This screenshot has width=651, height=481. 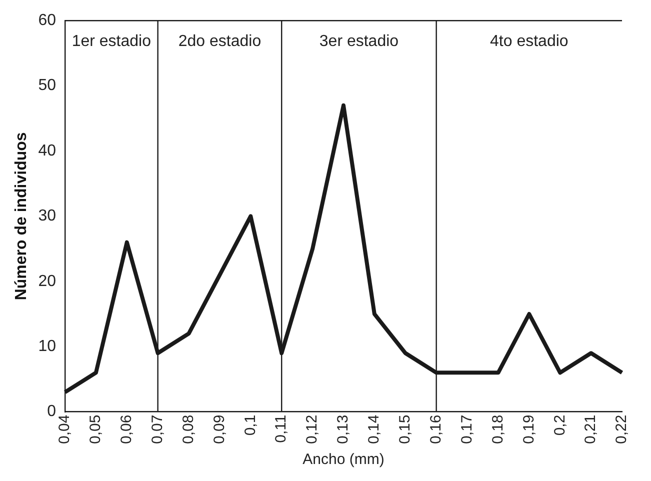 I want to click on x-tick-label: 0,13, so click(x=343, y=429).